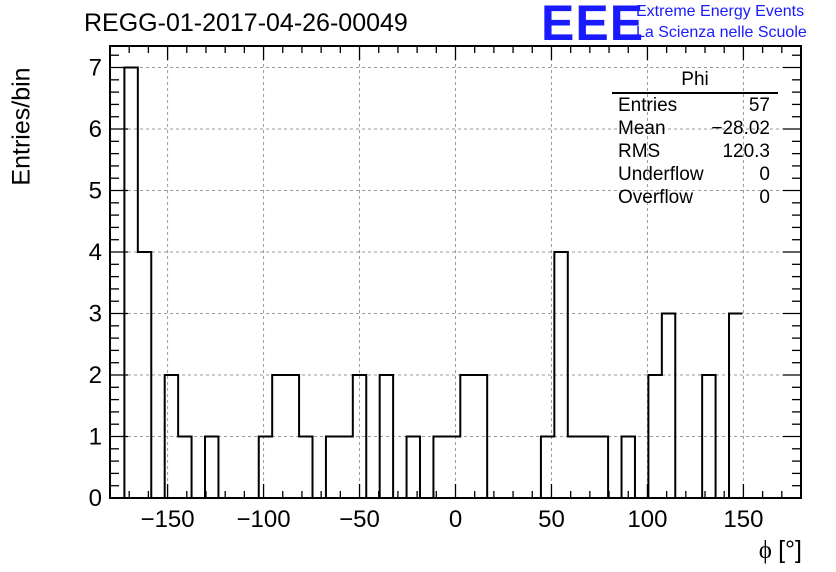 The image size is (836, 572). I want to click on x-tick-label: 100, so click(647, 519).